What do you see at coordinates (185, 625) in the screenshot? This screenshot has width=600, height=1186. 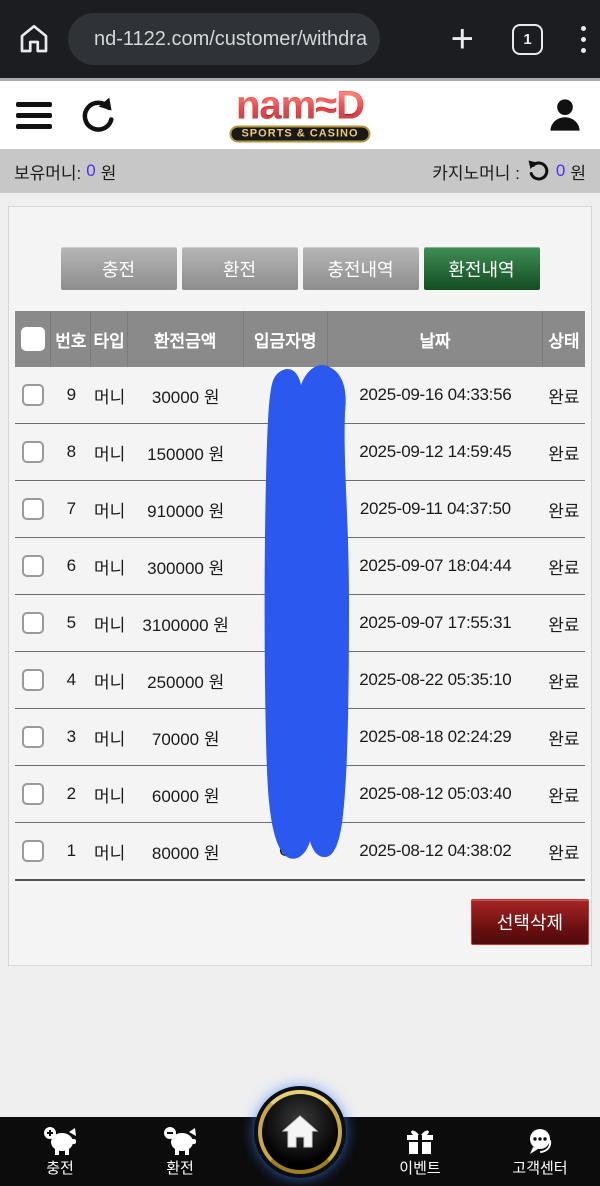 I see `row-amount: 3100000 원` at bounding box center [185, 625].